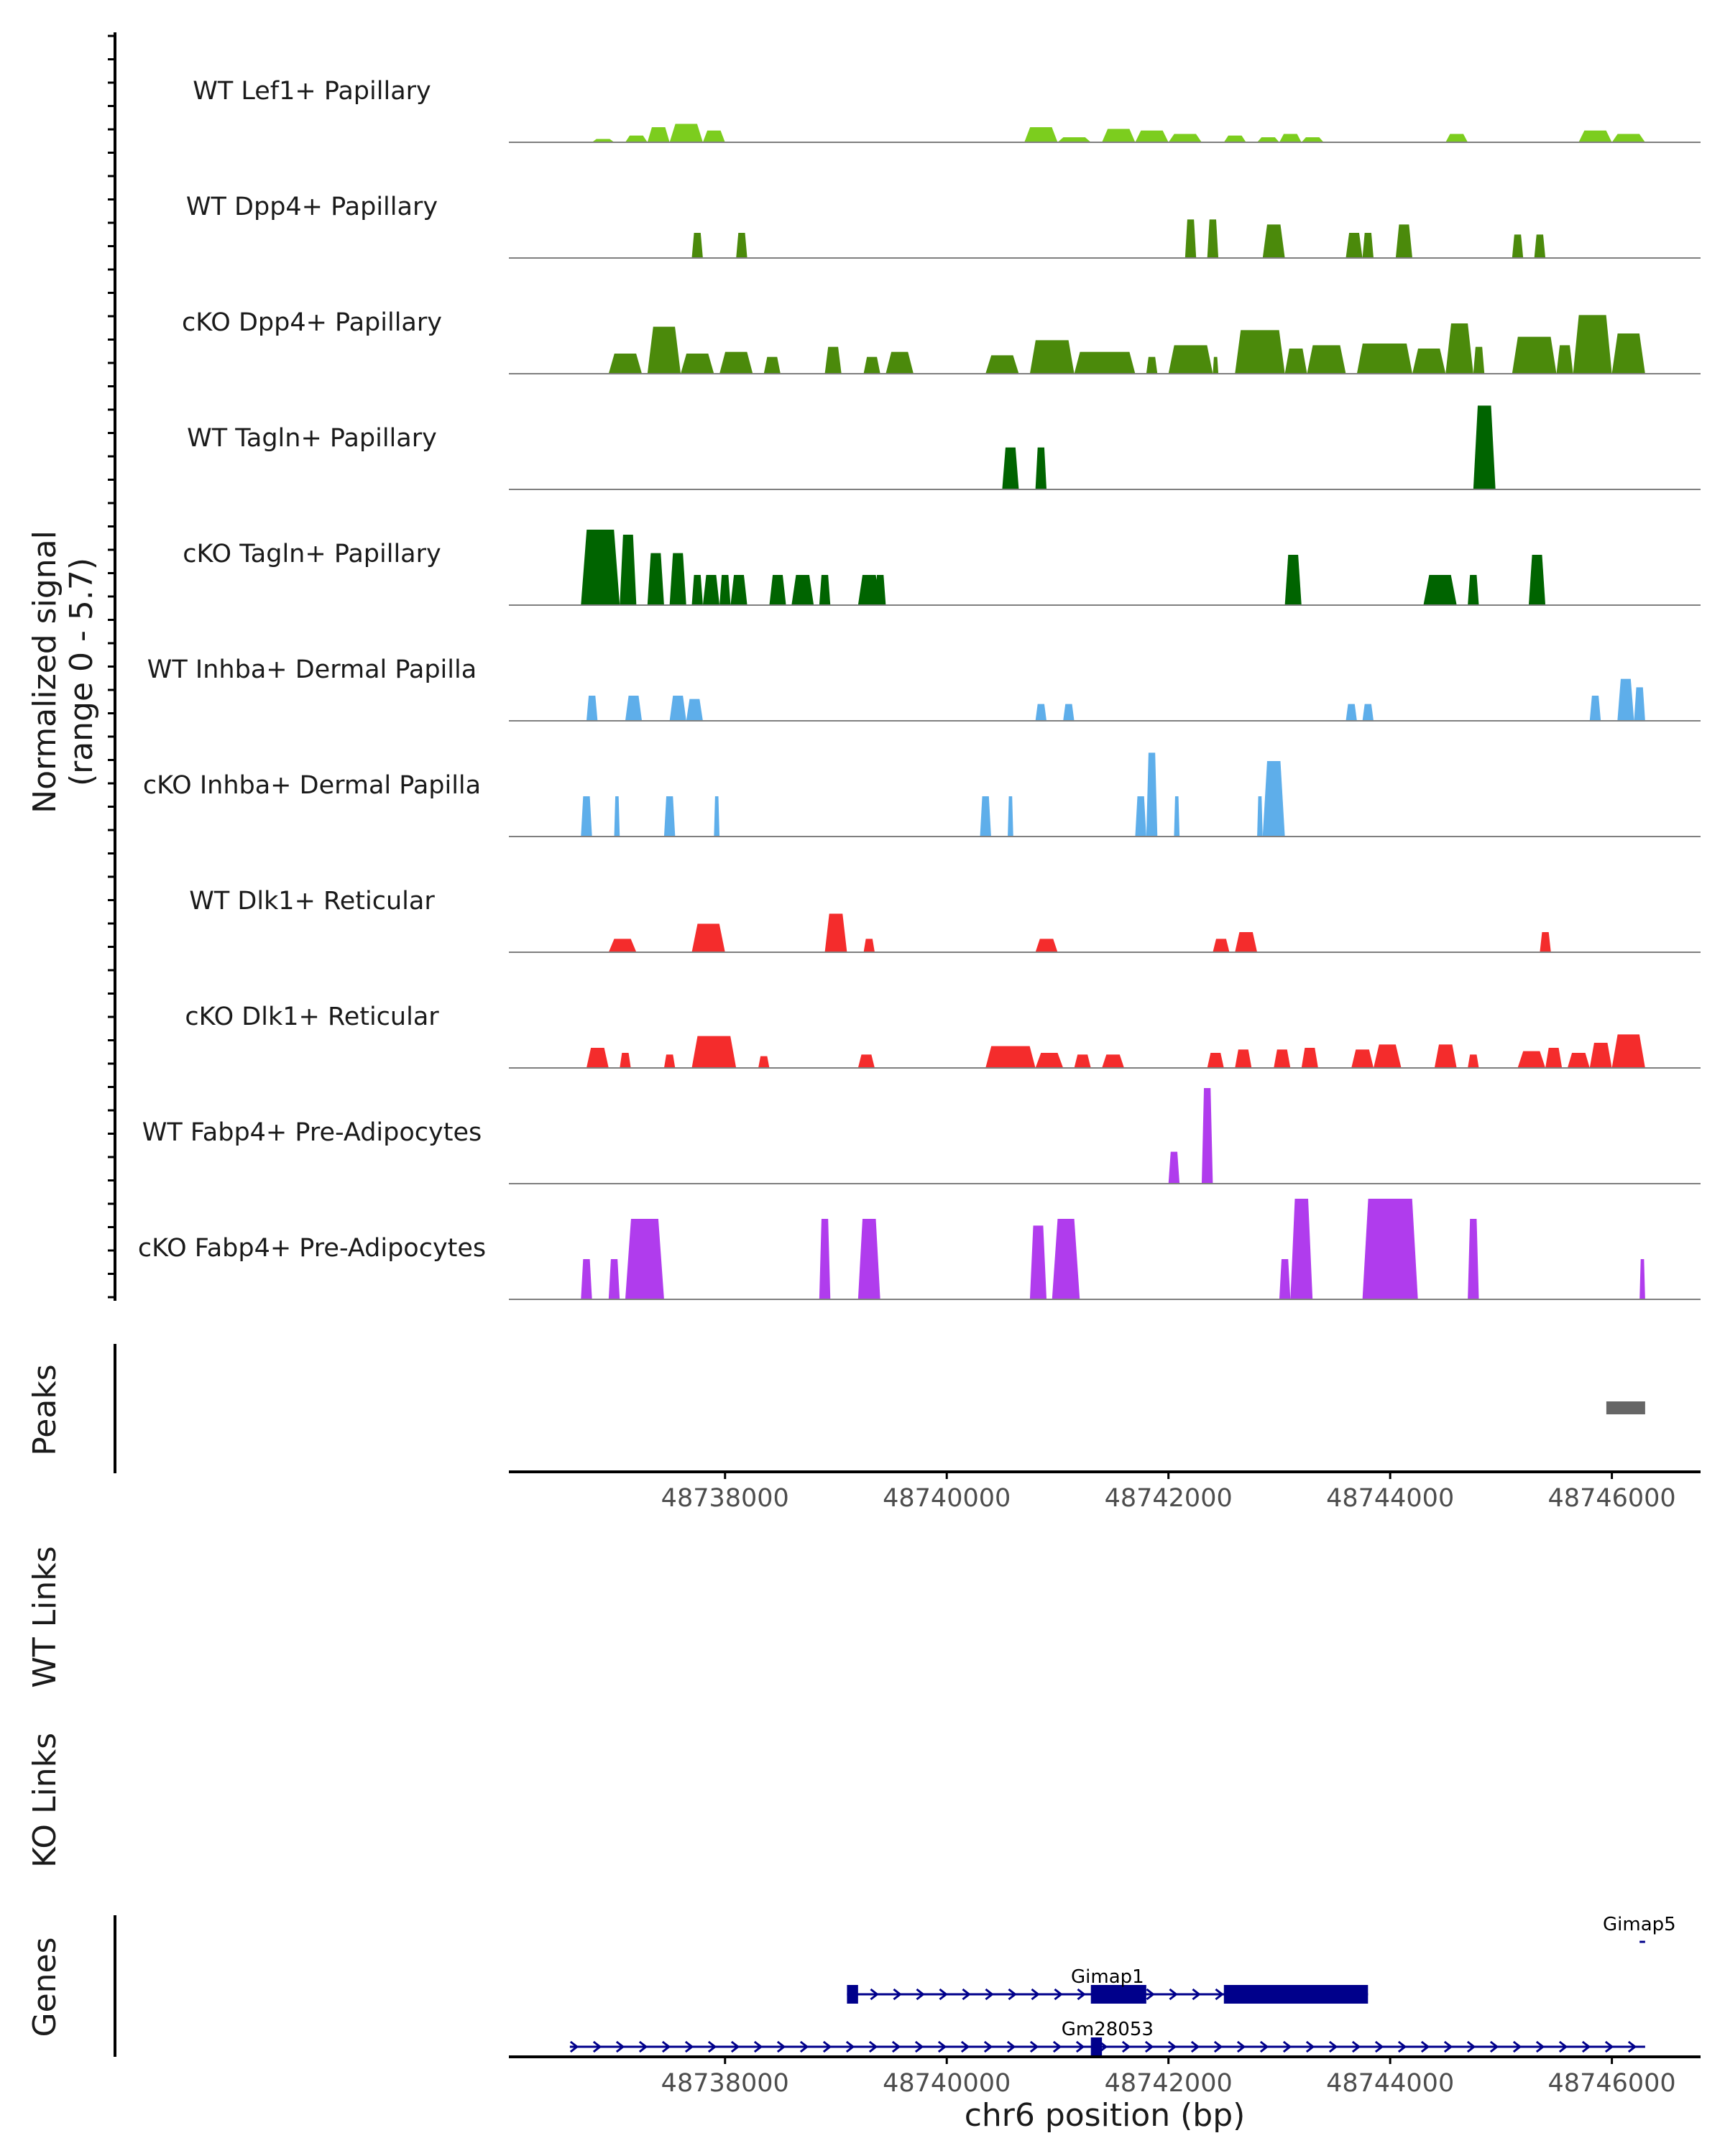 The image size is (1725, 2156). Describe the element at coordinates (1612, 2083) in the screenshot. I see `genes-x-tick-label: 48746000` at that location.